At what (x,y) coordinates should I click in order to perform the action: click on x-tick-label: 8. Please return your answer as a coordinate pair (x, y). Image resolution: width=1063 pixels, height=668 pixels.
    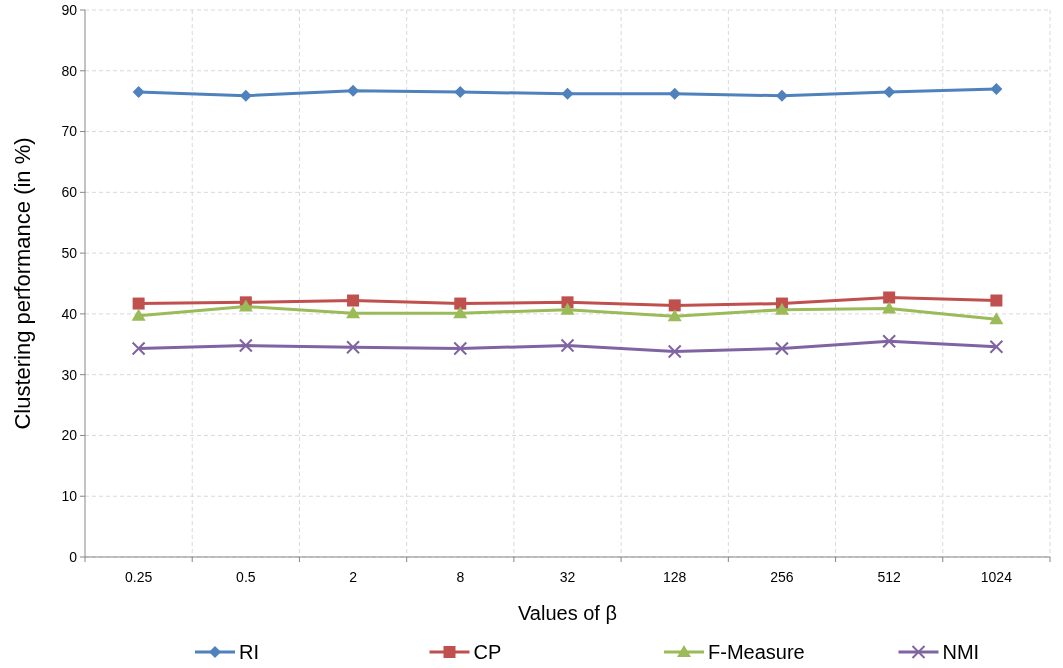
    Looking at the image, I should click on (460, 577).